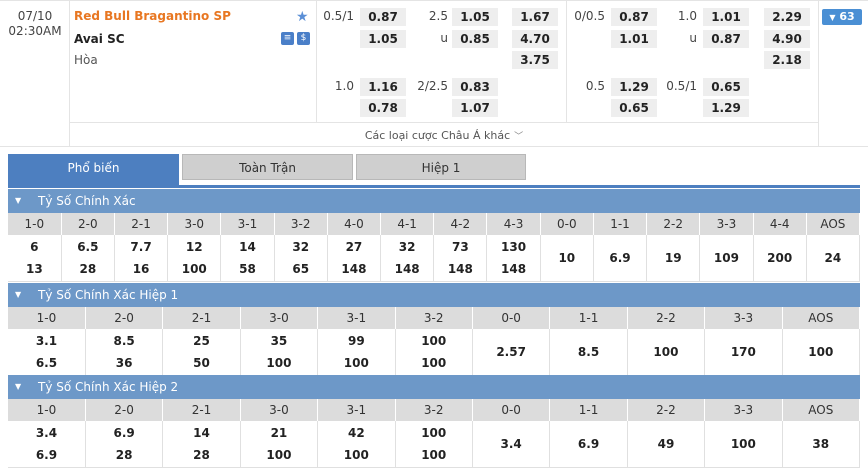 The width and height of the screenshot is (868, 468). Describe the element at coordinates (99, 39) in the screenshot. I see `away-team: Avai SC` at that location.